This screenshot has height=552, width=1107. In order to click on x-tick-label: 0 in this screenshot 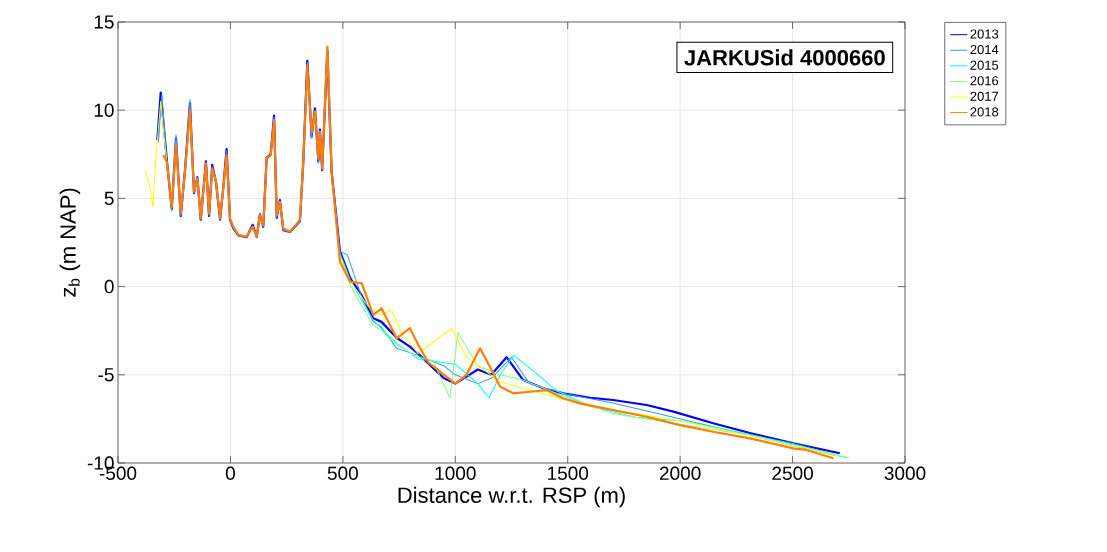, I will do `click(230, 473)`.